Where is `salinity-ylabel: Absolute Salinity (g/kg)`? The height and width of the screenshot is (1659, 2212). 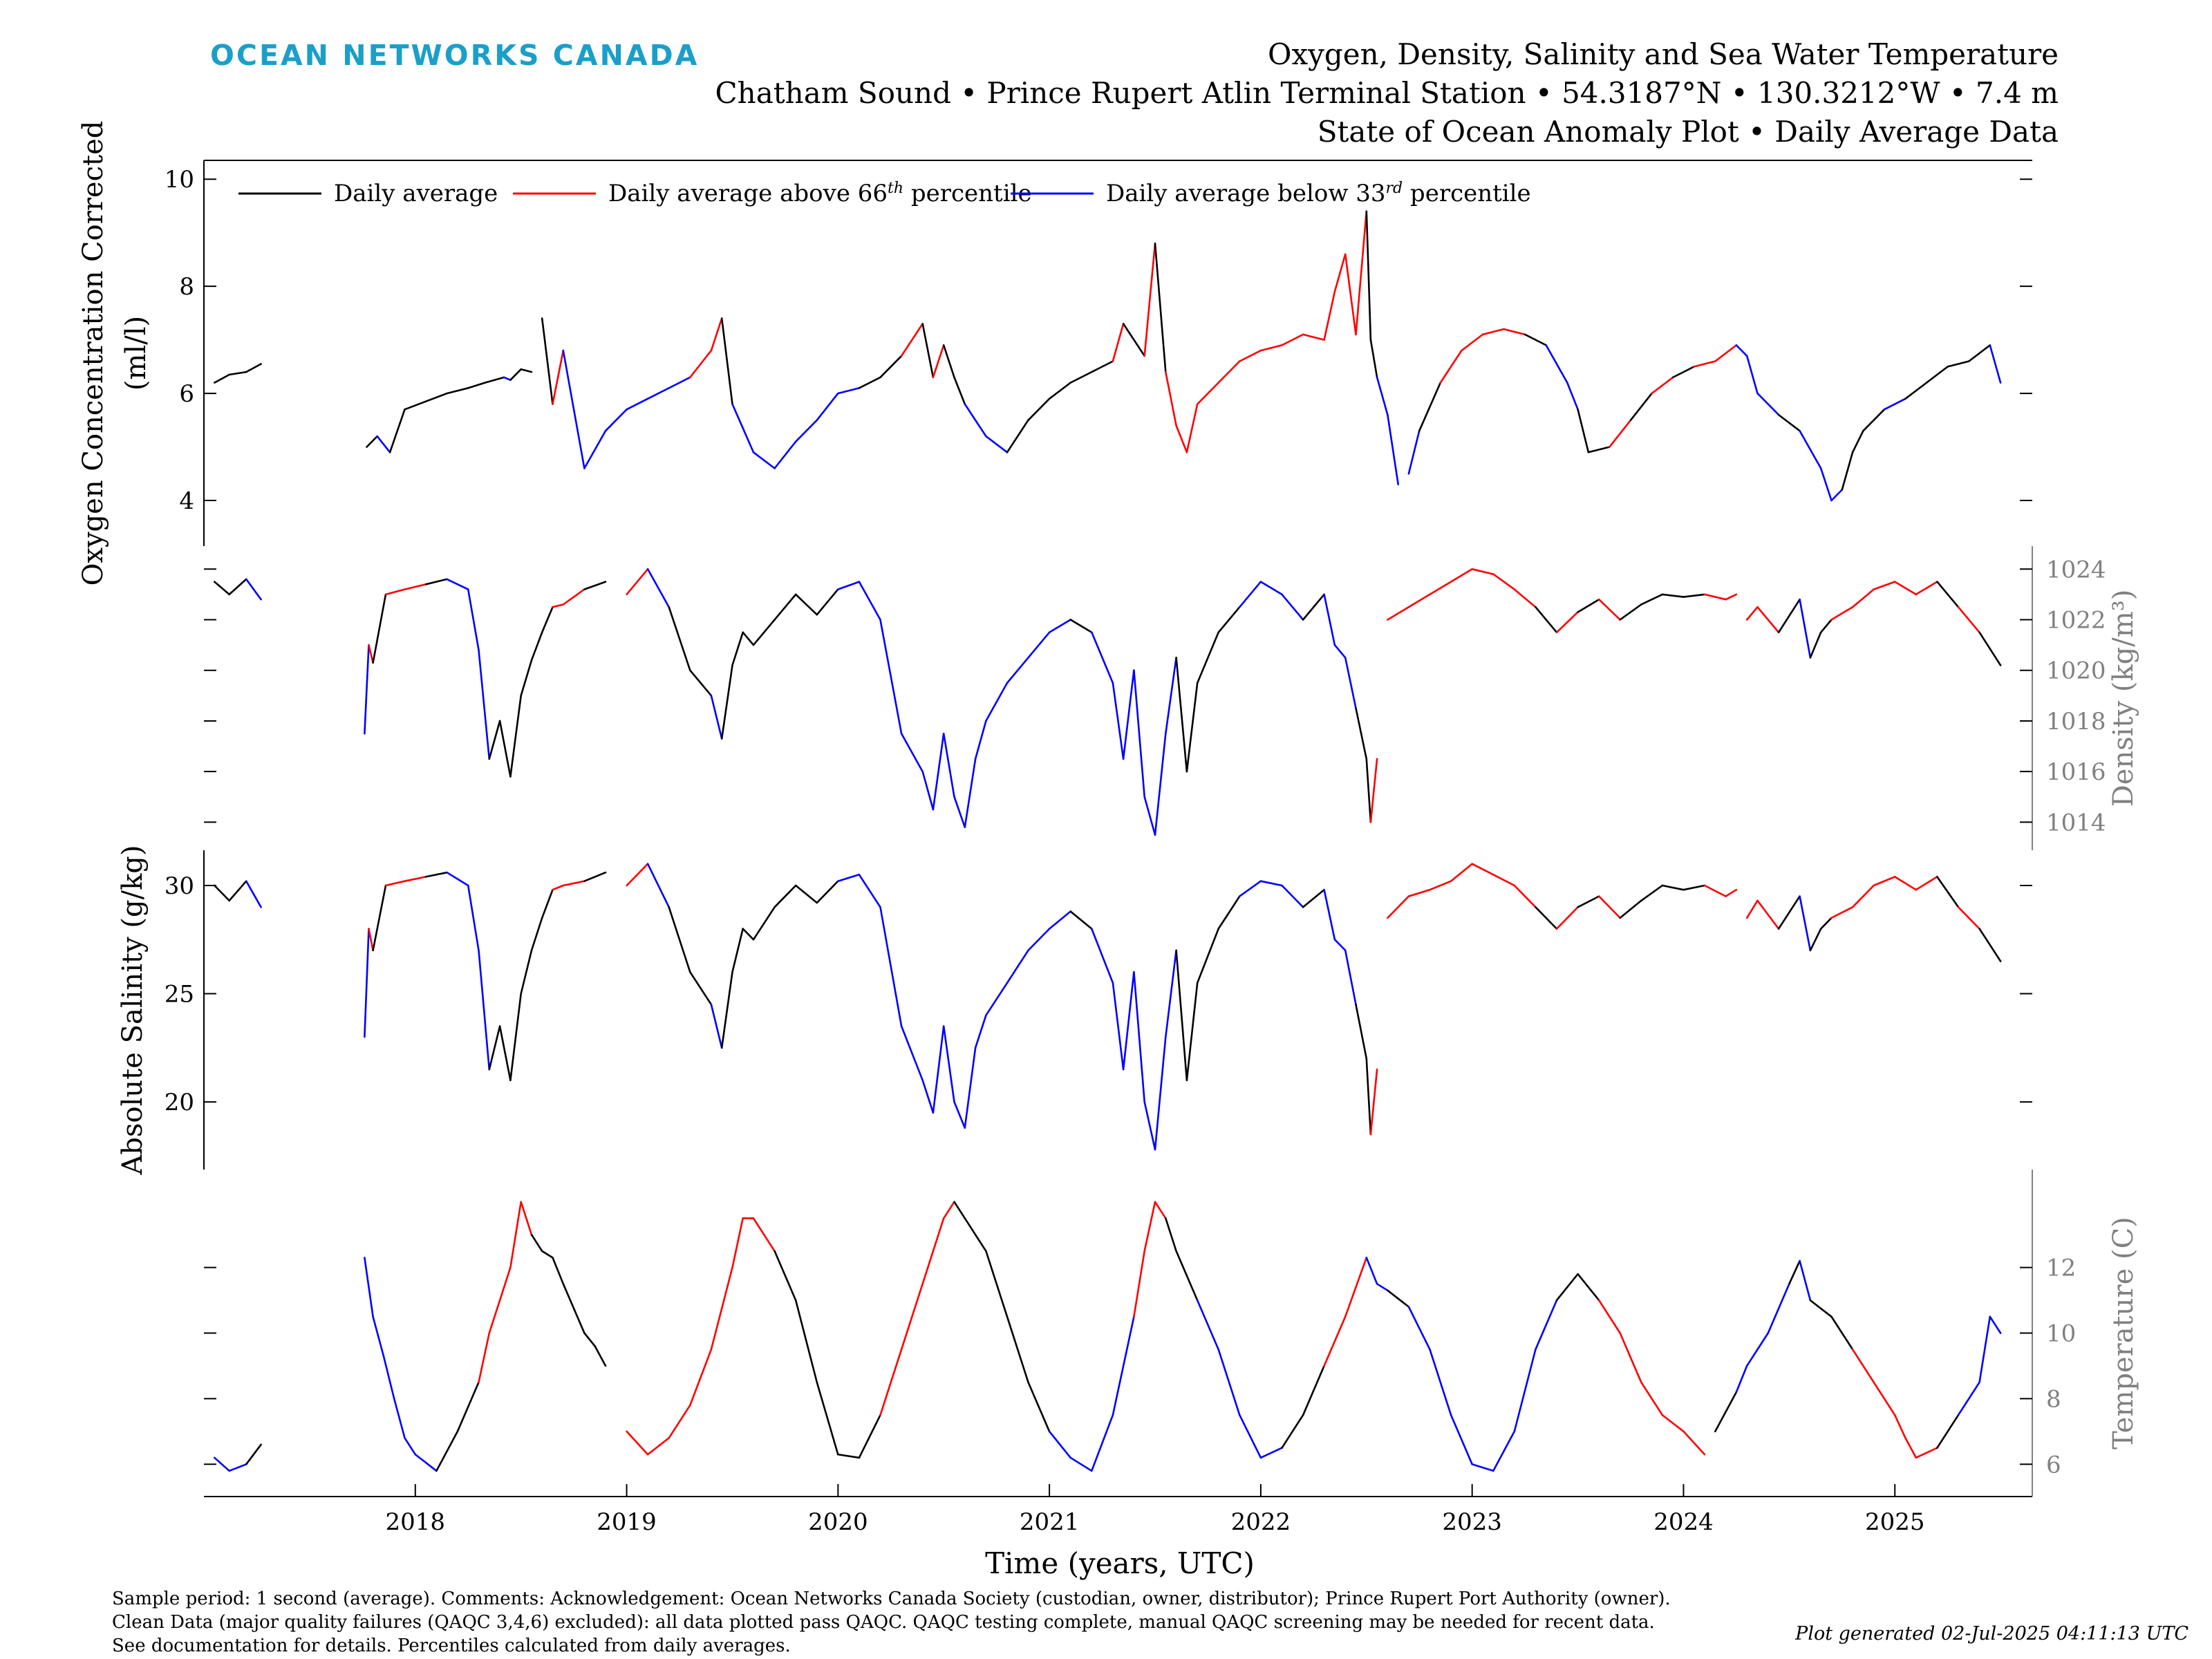
salinity-ylabel: Absolute Salinity (g/kg) is located at coordinates (133, 1010).